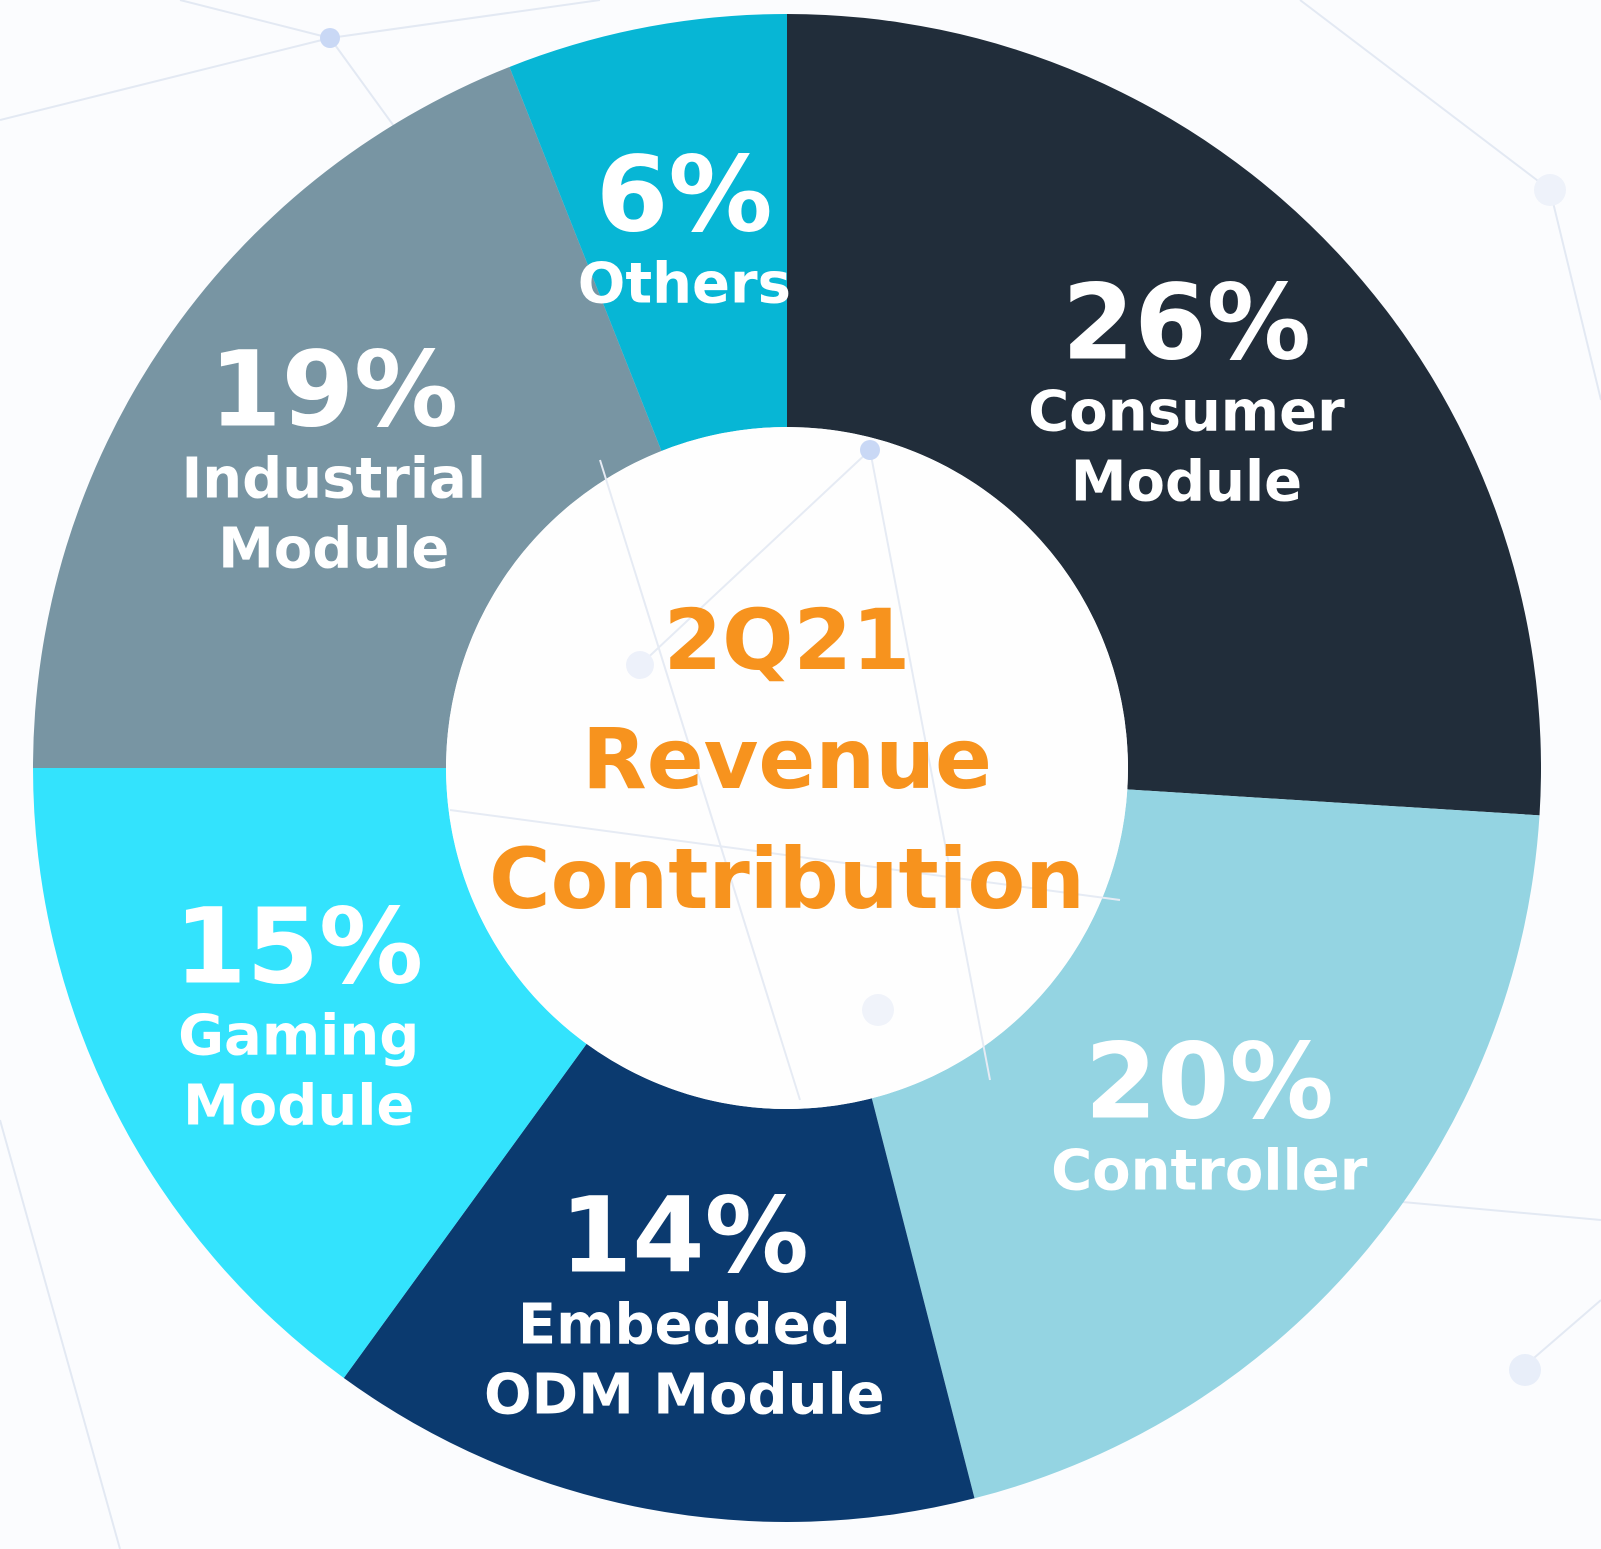  I want to click on percent-label: 19%, so click(334, 389).